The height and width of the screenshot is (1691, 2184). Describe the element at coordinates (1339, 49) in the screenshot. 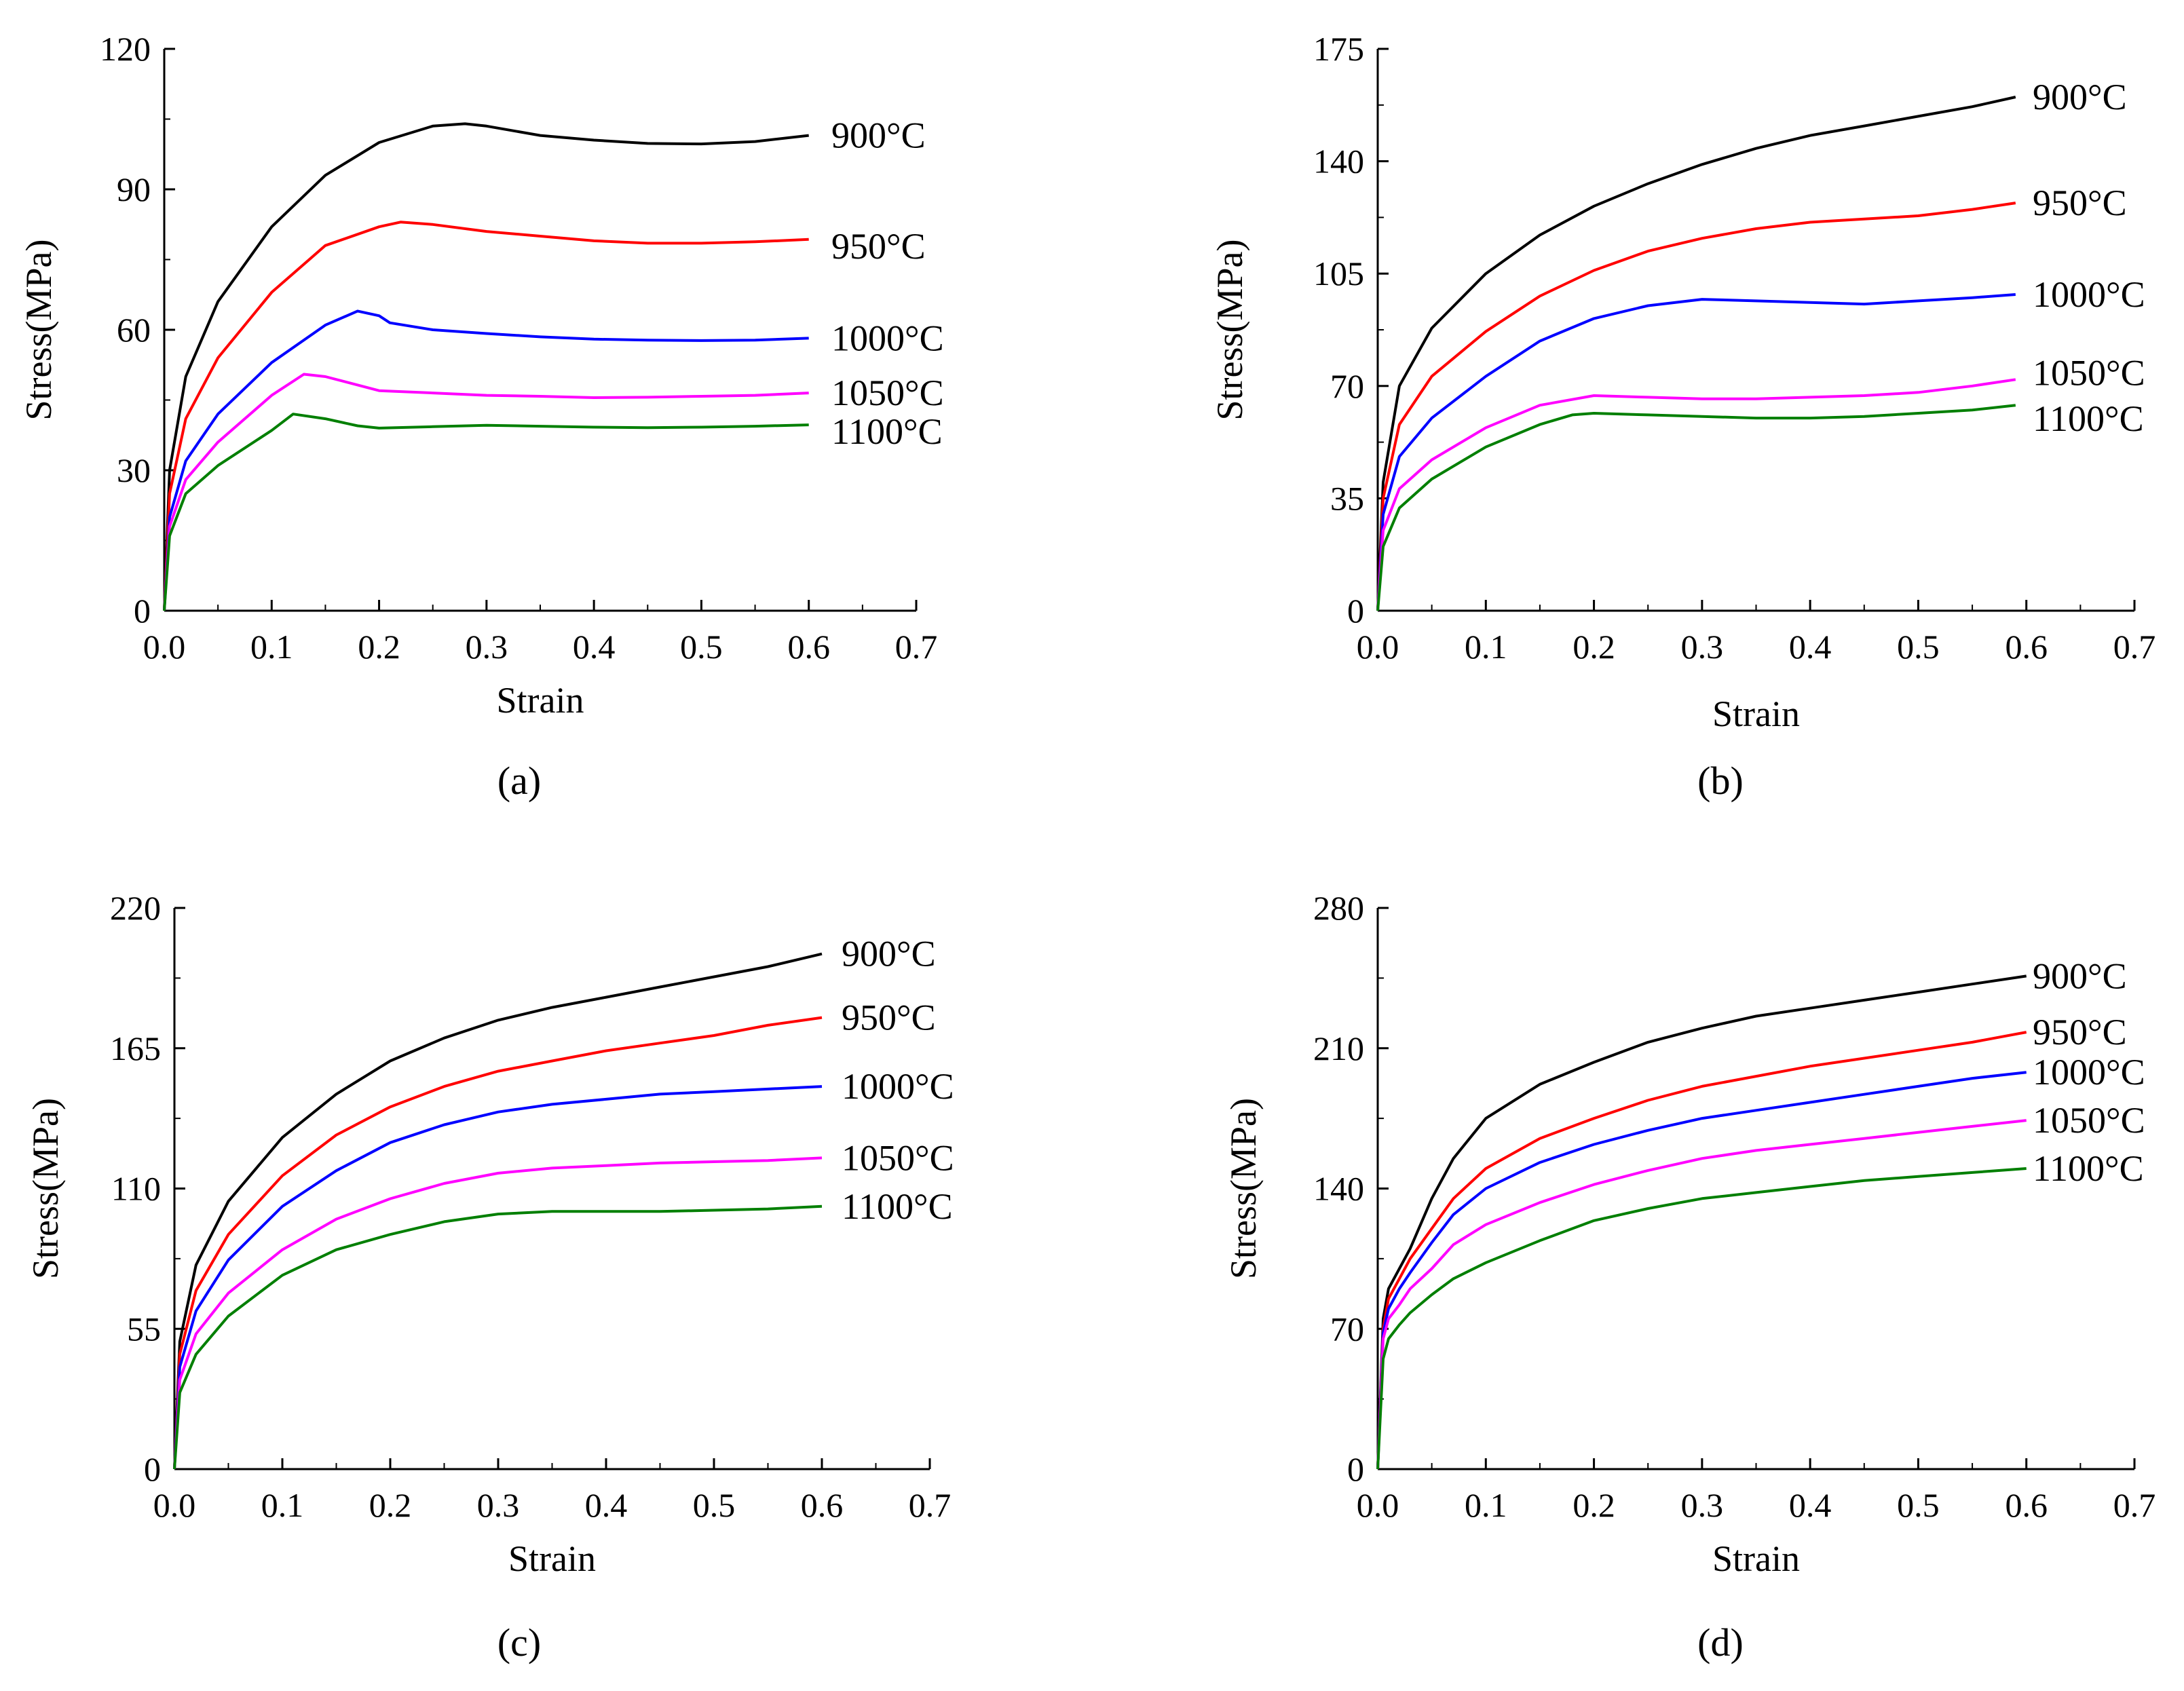

I see `y-tick-label: 175` at that location.